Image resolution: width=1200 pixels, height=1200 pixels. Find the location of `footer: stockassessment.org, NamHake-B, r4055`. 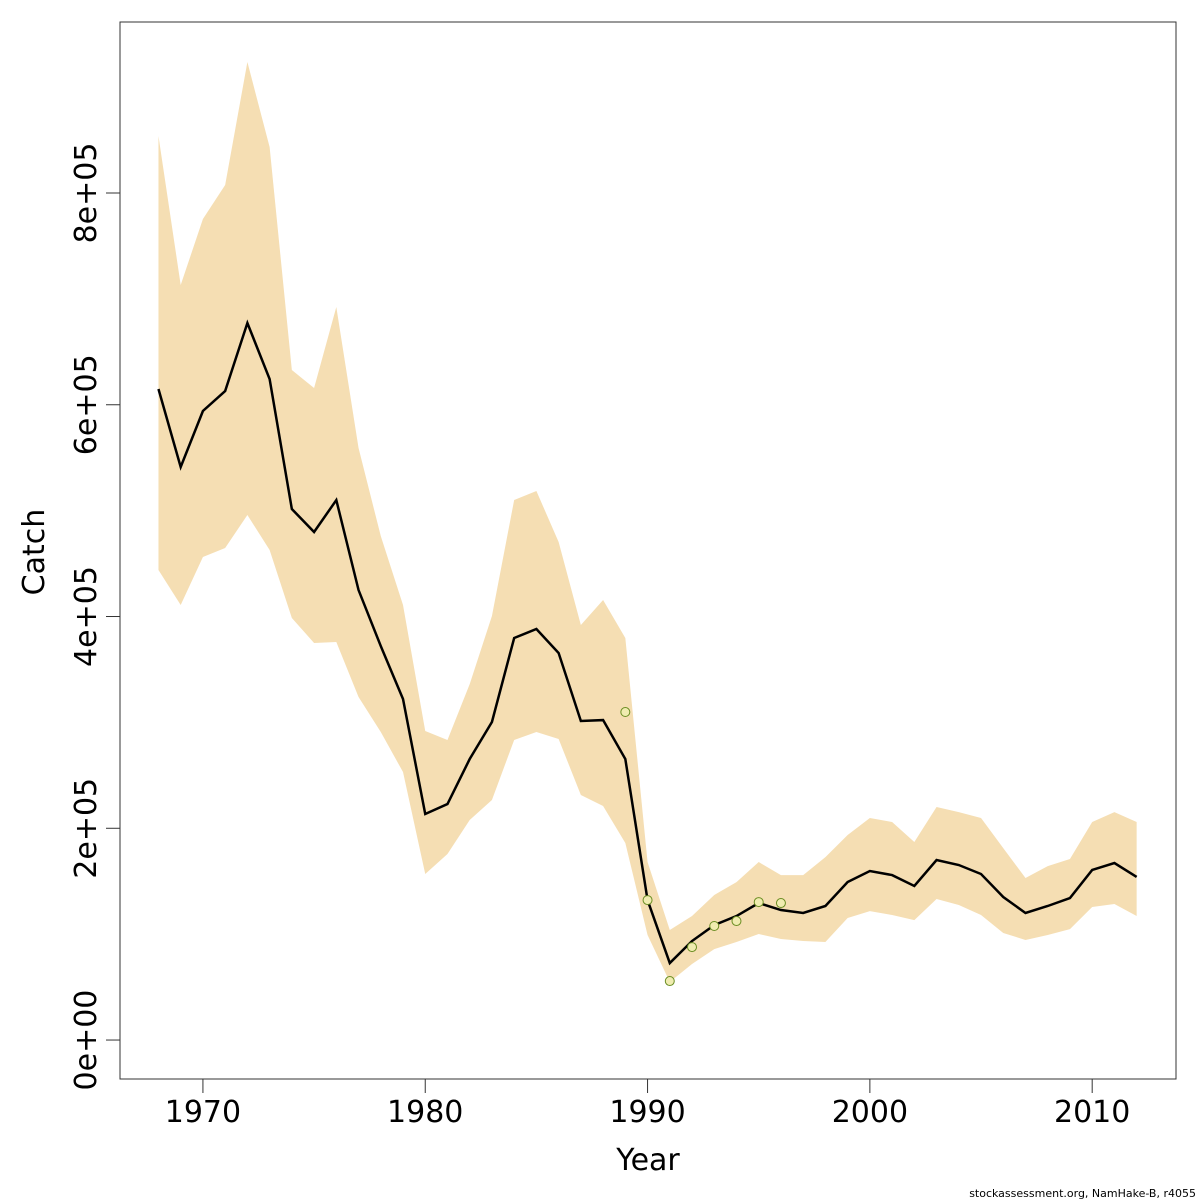

footer: stockassessment.org, NamHake-B, r4055 is located at coordinates (1082, 1193).